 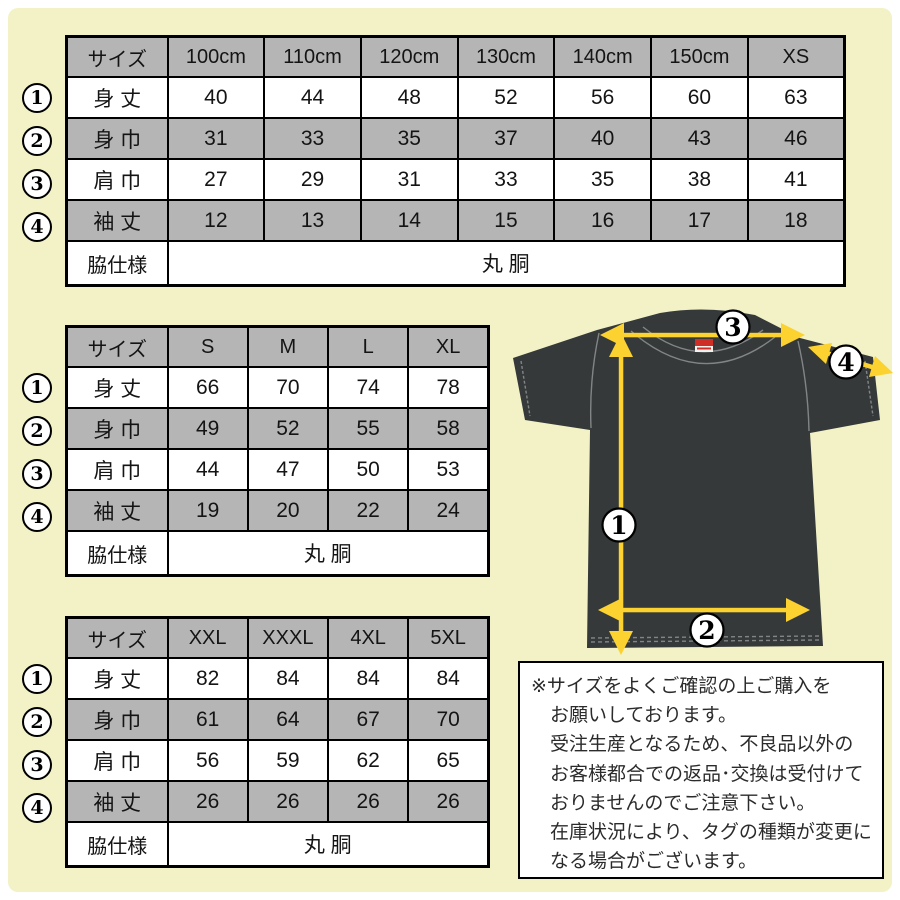 I want to click on measure-point-1: 1, so click(x=619, y=525).